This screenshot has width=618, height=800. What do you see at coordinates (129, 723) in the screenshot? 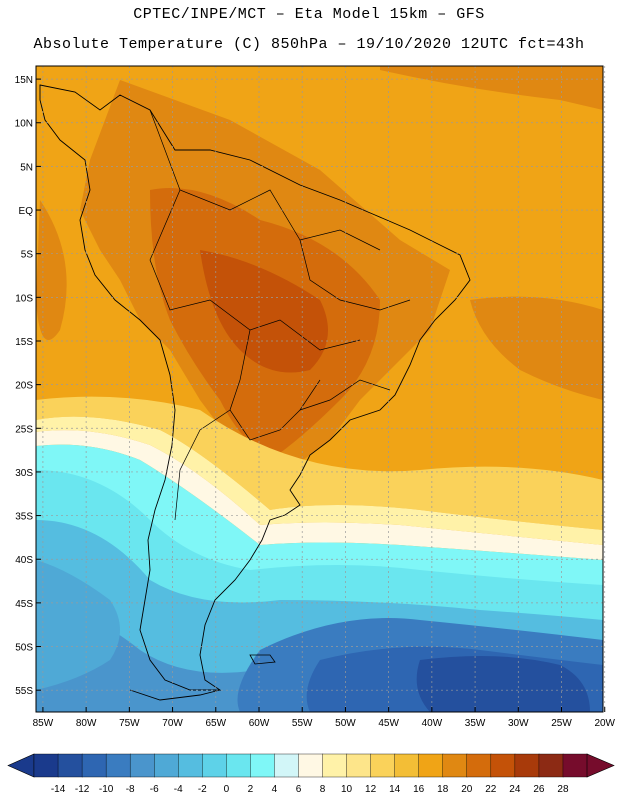
I see `lon-label: 75W` at bounding box center [129, 723].